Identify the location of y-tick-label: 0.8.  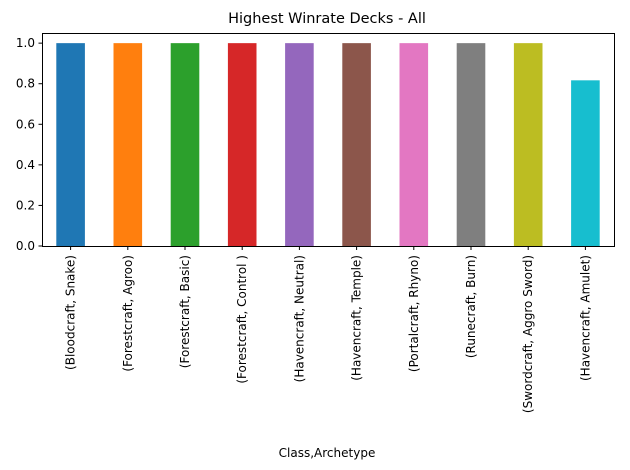
(25, 84).